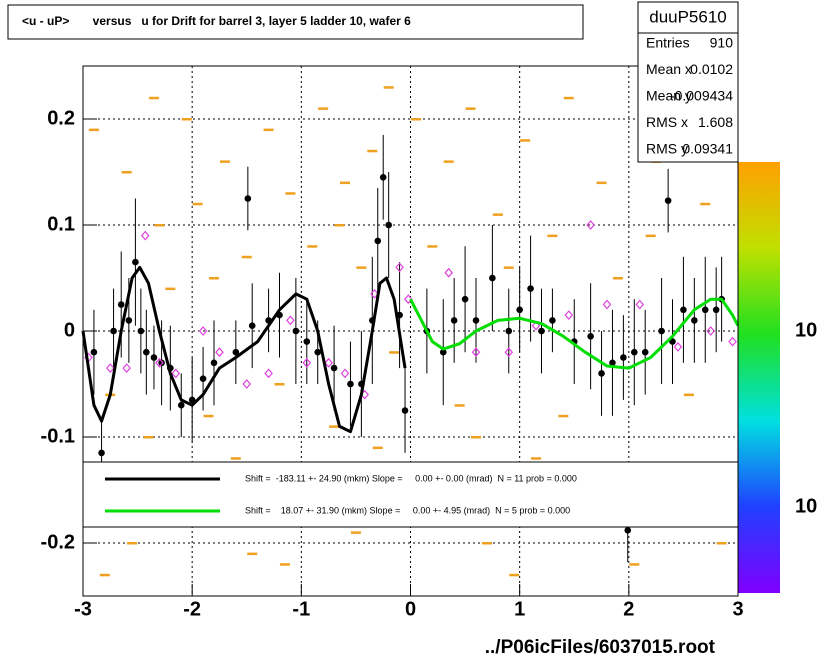 This screenshot has height=660, width=820. Describe the element at coordinates (707, 149) in the screenshot. I see `stats-value: 0.09341` at that location.